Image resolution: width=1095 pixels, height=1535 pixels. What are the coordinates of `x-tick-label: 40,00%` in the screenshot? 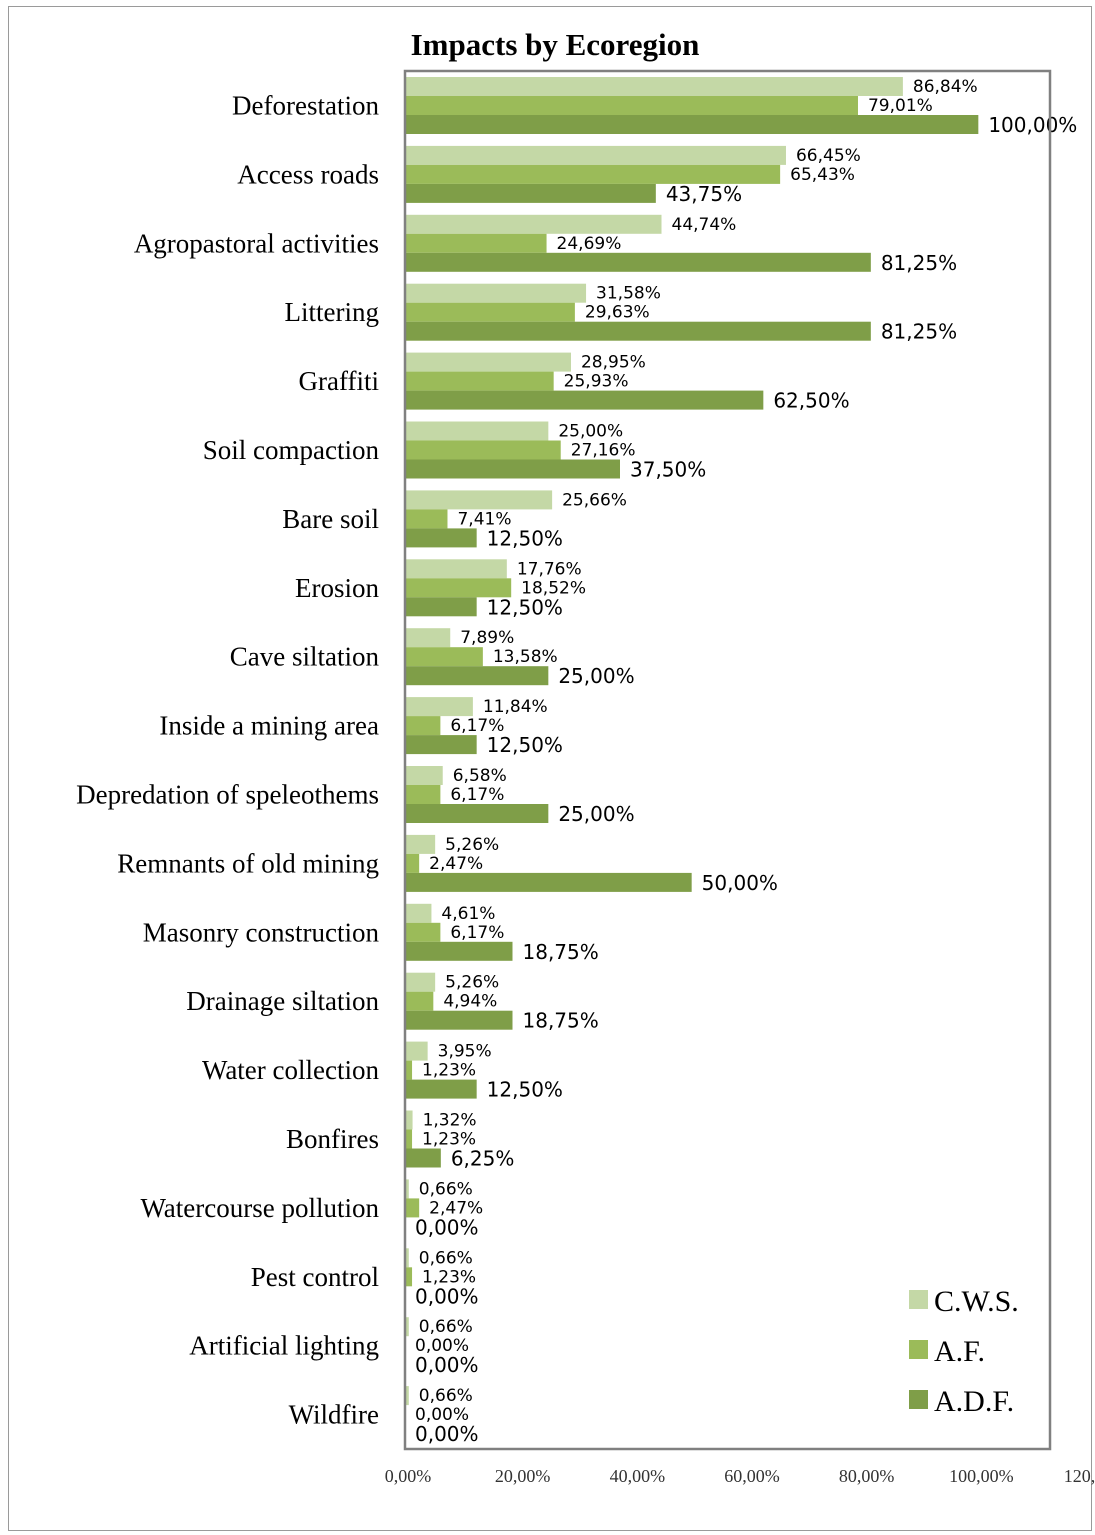 It's located at (638, 1476).